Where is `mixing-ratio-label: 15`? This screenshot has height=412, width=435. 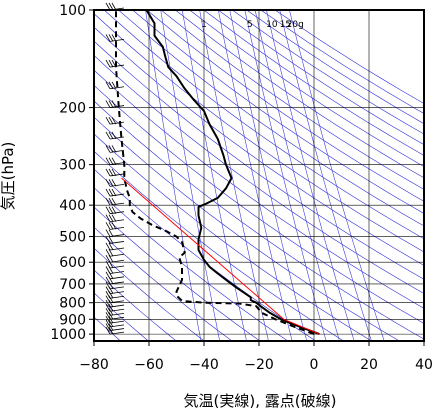
mixing-ratio-label: 15 is located at coordinates (285, 25).